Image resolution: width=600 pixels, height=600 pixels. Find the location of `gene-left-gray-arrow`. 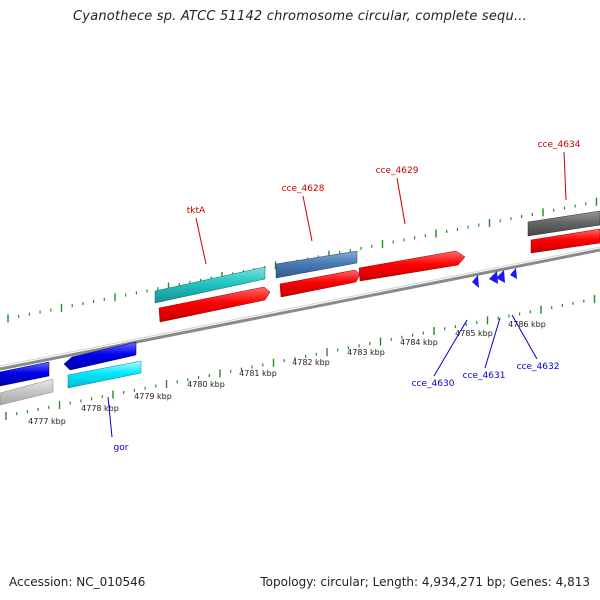

gene-left-gray-arrow is located at coordinates (27, 392).